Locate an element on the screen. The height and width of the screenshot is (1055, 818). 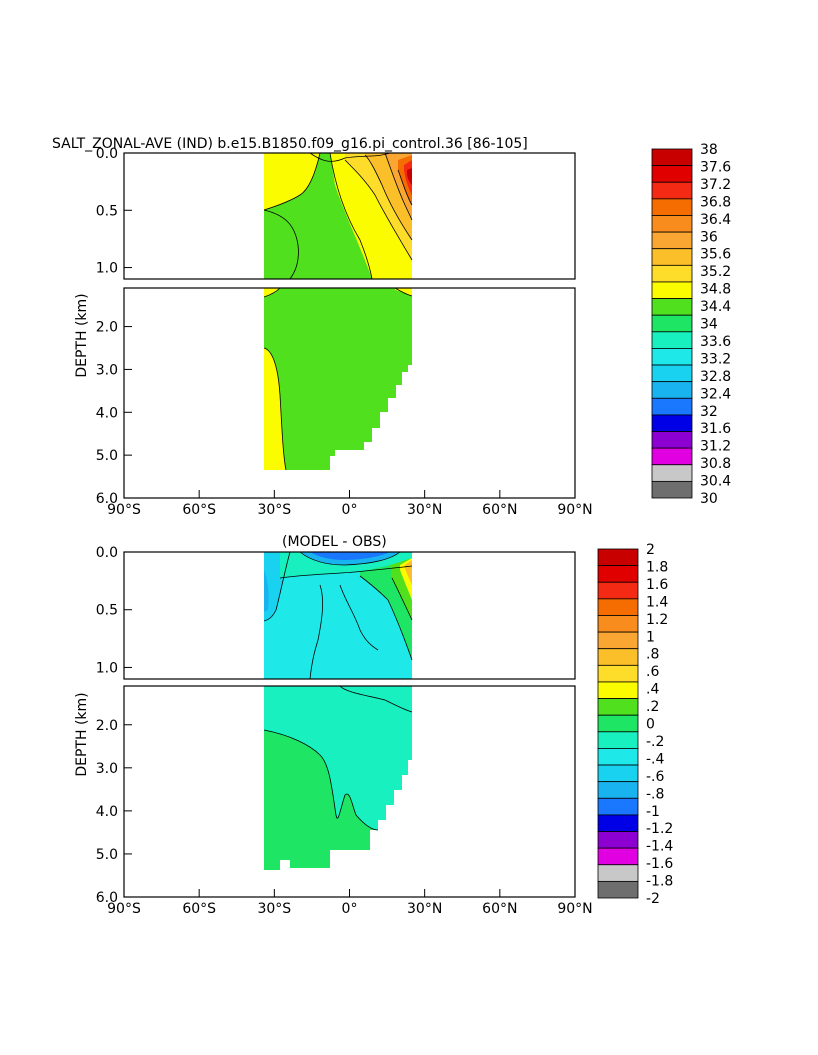
colorbar-label: 31.2 is located at coordinates (715, 447).